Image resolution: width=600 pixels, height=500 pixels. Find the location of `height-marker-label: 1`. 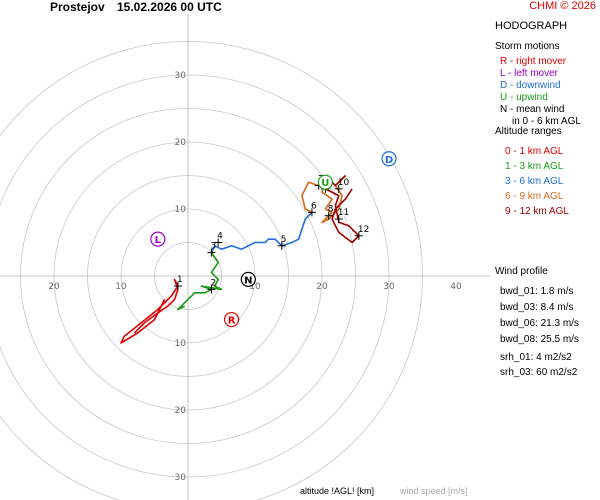

height-marker-label: 1 is located at coordinates (180, 280).